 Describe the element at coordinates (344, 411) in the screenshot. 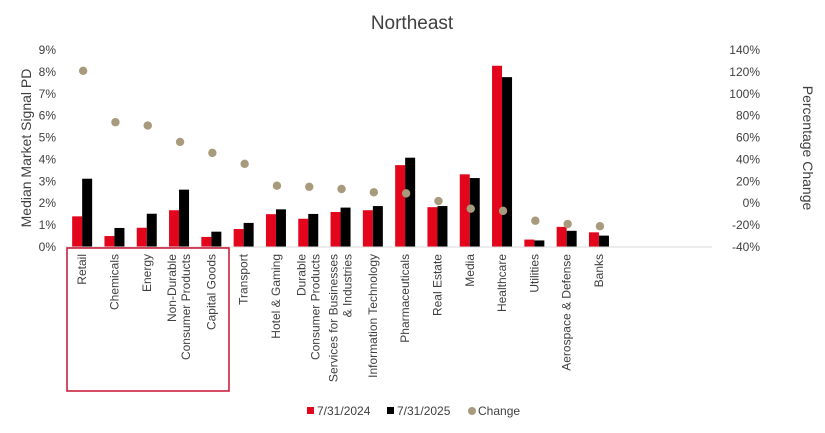

I see `legend-label: 7/31/2024` at that location.